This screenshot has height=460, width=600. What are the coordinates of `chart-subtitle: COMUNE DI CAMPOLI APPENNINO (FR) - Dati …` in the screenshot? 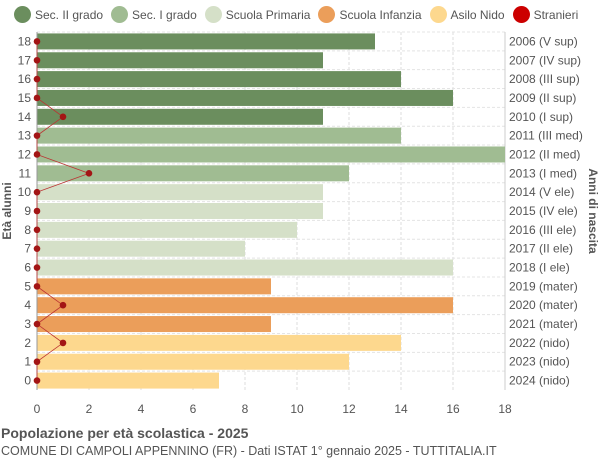 It's located at (249, 451).